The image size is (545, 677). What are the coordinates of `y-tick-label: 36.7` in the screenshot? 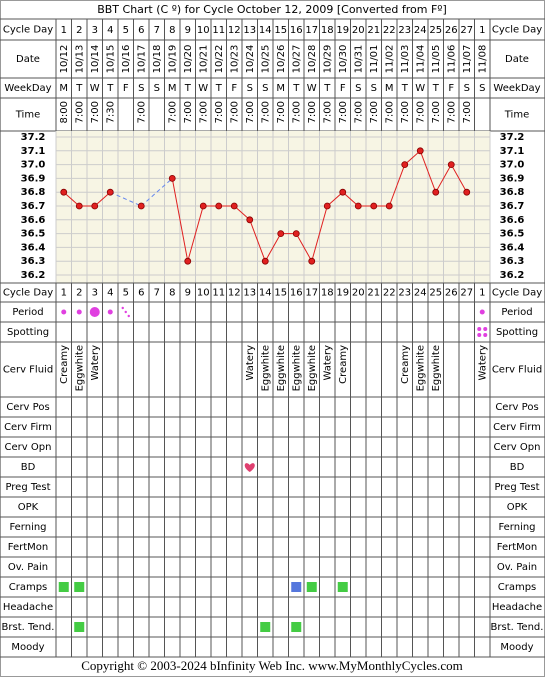 It's located at (512, 206).